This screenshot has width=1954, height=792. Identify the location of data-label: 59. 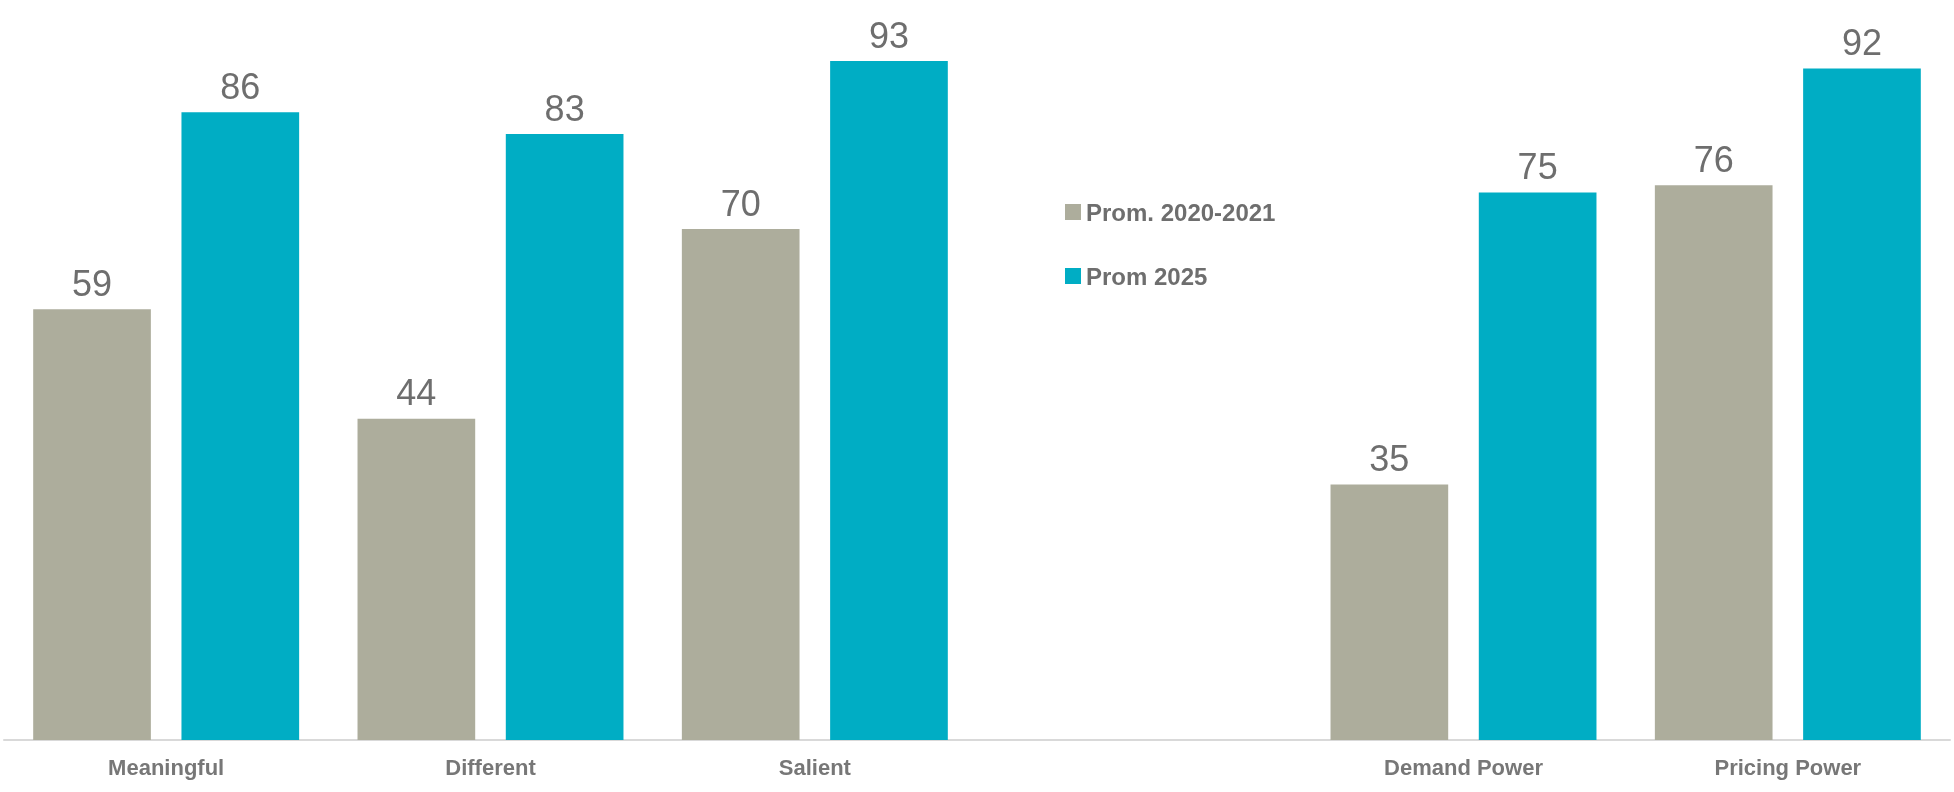
(92, 283).